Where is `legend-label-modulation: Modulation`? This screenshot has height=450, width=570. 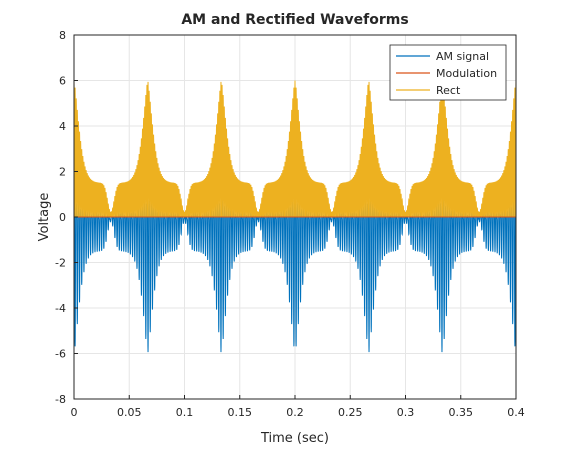
legend-label-modulation: Modulation is located at coordinates (466, 73).